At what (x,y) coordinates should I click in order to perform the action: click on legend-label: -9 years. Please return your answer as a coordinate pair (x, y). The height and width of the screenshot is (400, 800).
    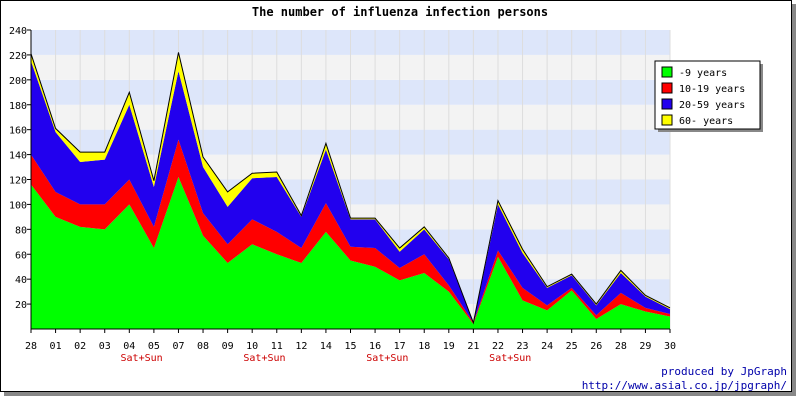
    Looking at the image, I should click on (703, 73).